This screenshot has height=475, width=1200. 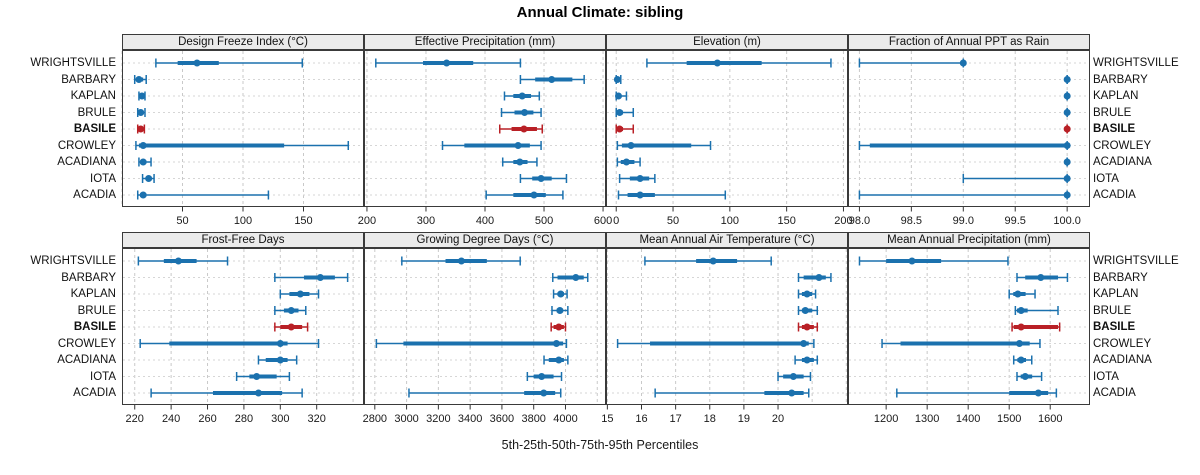 What do you see at coordinates (730, 221) in the screenshot?
I see `axis-tick-label: 100` at bounding box center [730, 221].